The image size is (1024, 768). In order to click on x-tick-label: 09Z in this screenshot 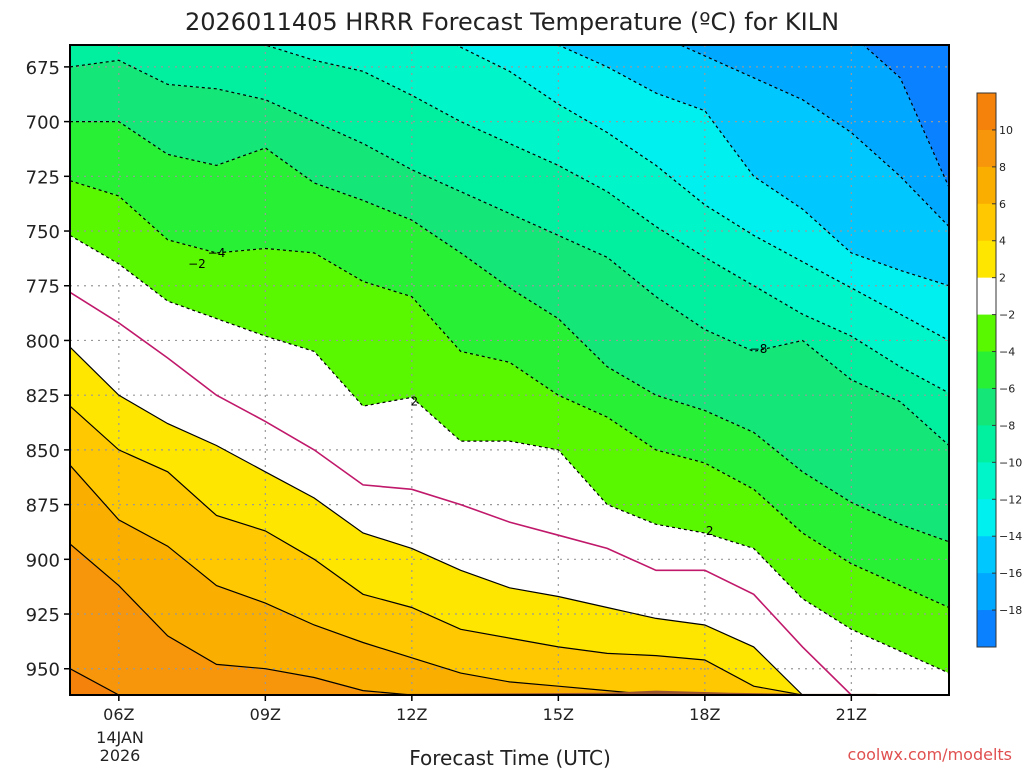, I will do `click(265, 714)`.